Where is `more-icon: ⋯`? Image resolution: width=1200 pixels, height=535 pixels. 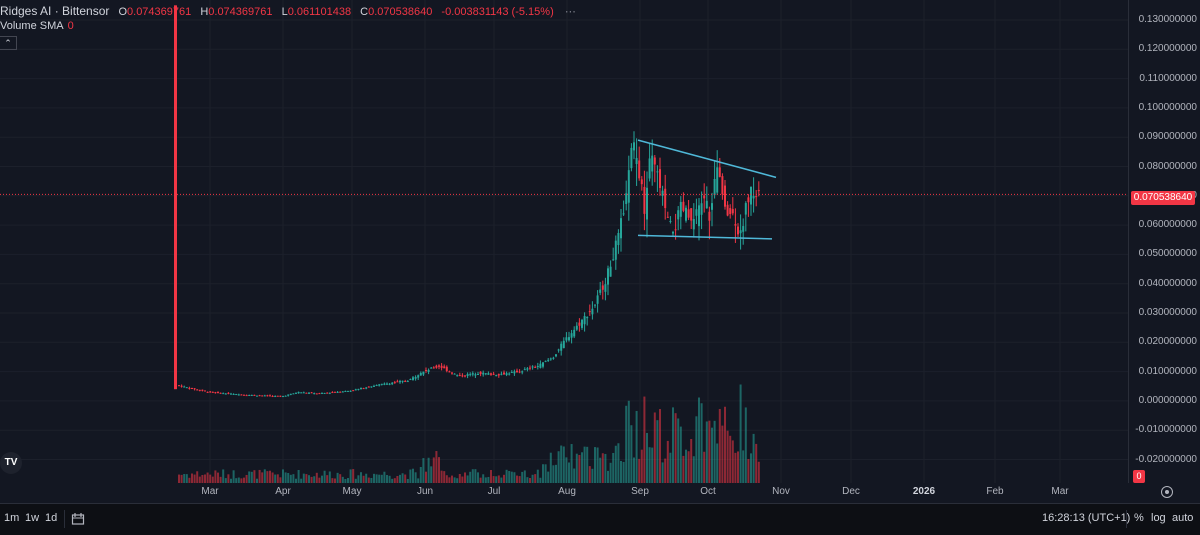
more-icon: ⋯ is located at coordinates (570, 12).